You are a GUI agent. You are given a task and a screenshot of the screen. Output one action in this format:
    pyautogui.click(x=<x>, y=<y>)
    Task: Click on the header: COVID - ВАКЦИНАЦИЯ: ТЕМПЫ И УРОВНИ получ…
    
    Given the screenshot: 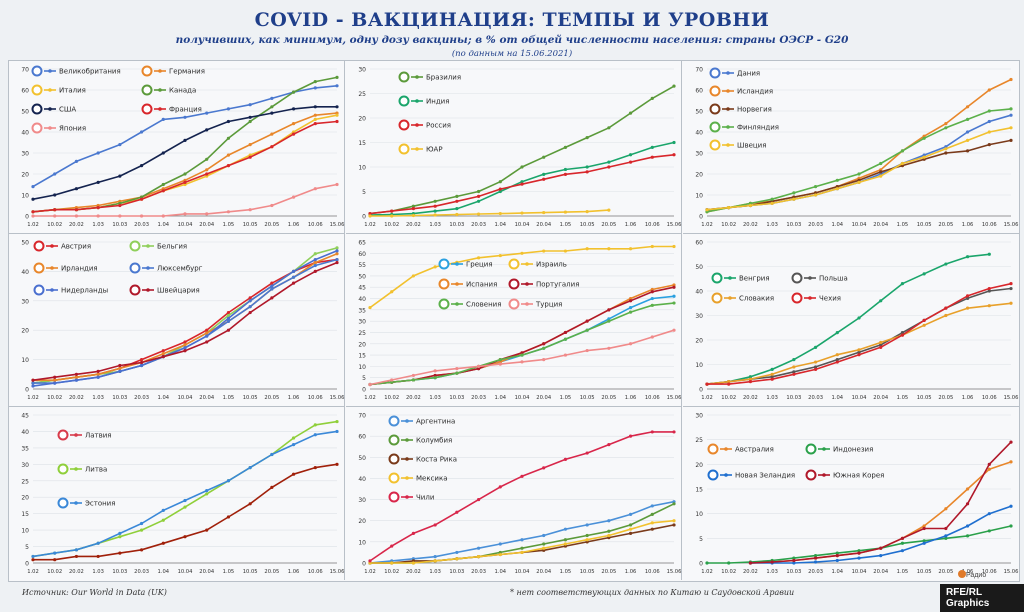 What is the action you would take?
    pyautogui.click(x=512, y=30)
    